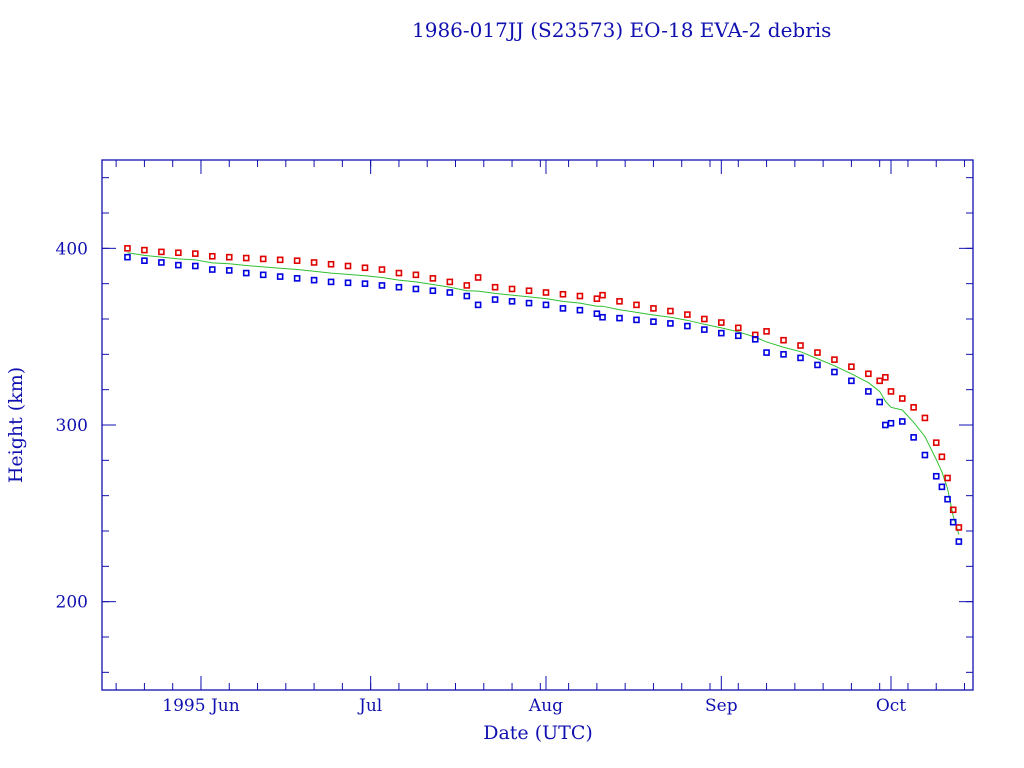 This screenshot has width=1024, height=768. Describe the element at coordinates (72, 426) in the screenshot. I see `y-tick-label: 300` at that location.